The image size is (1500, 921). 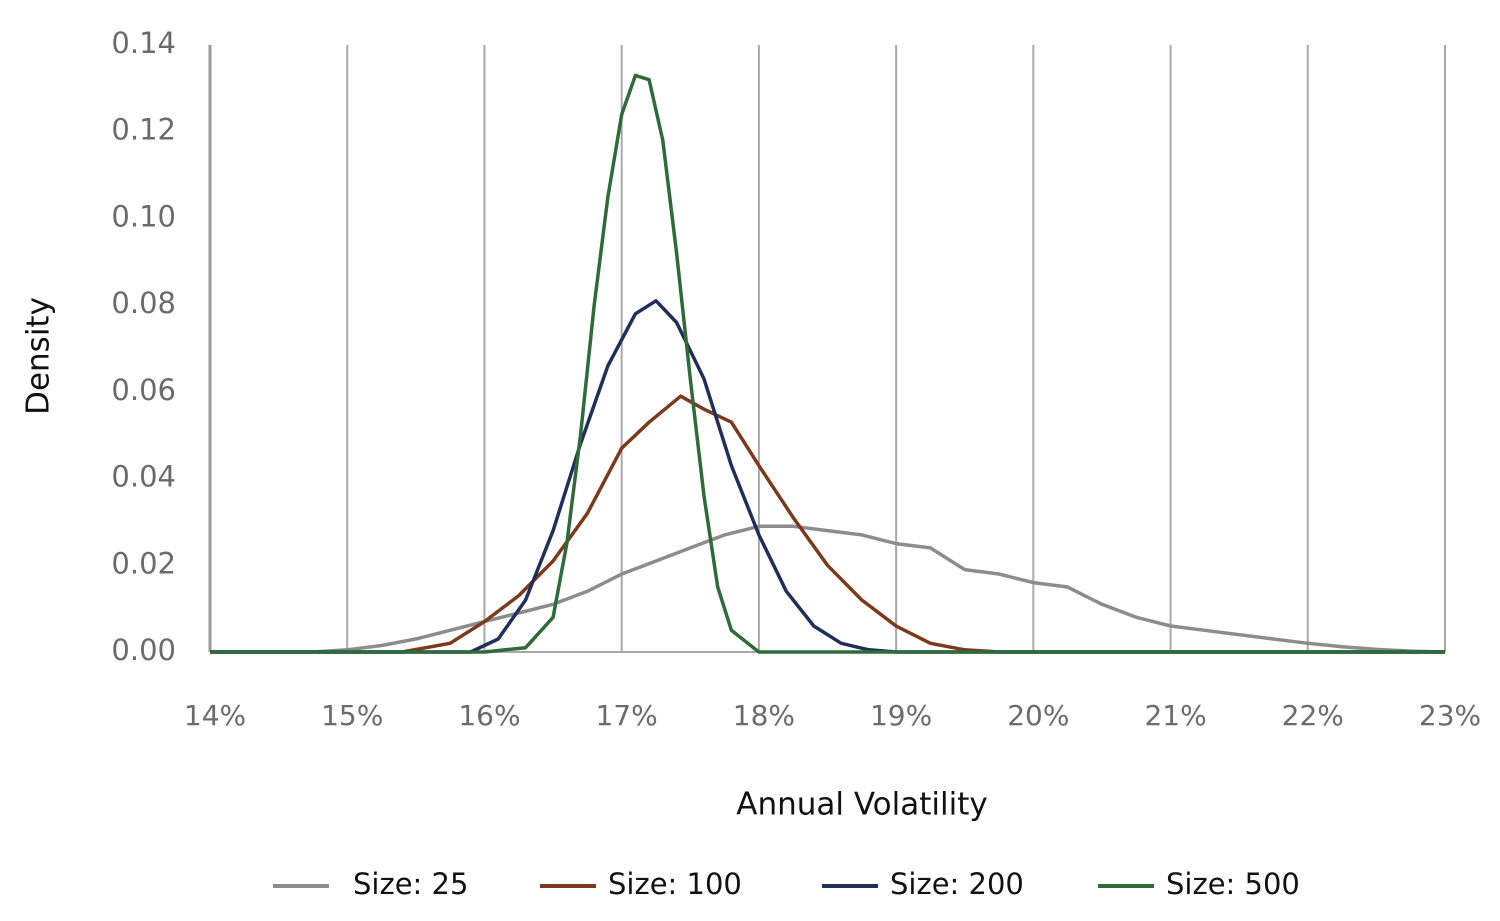 What do you see at coordinates (143, 390) in the screenshot?
I see `y-tick-label: 0.06` at bounding box center [143, 390].